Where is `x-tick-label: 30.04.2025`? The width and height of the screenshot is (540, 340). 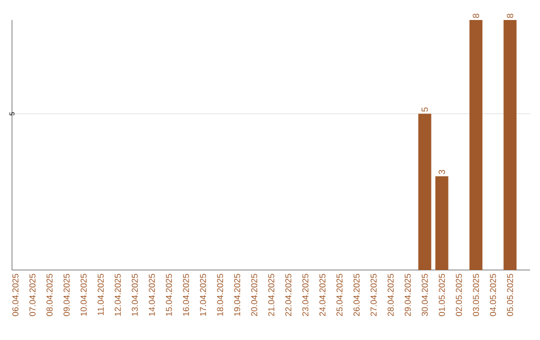
x-tick-label: 30.04.2025 is located at coordinates (425, 295).